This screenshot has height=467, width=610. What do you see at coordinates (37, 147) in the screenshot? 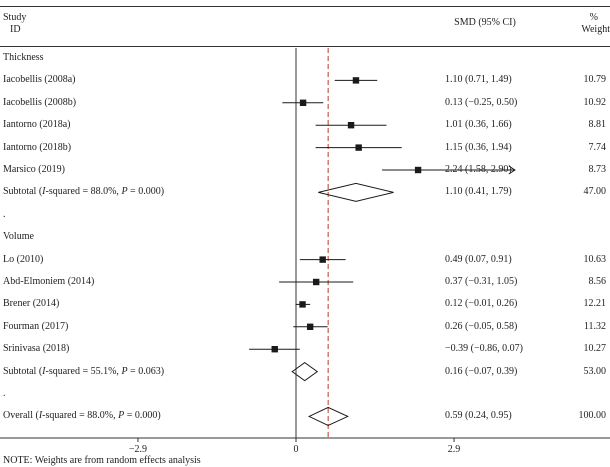
I see `study-label: Iantorno (2018b)` at bounding box center [37, 147].